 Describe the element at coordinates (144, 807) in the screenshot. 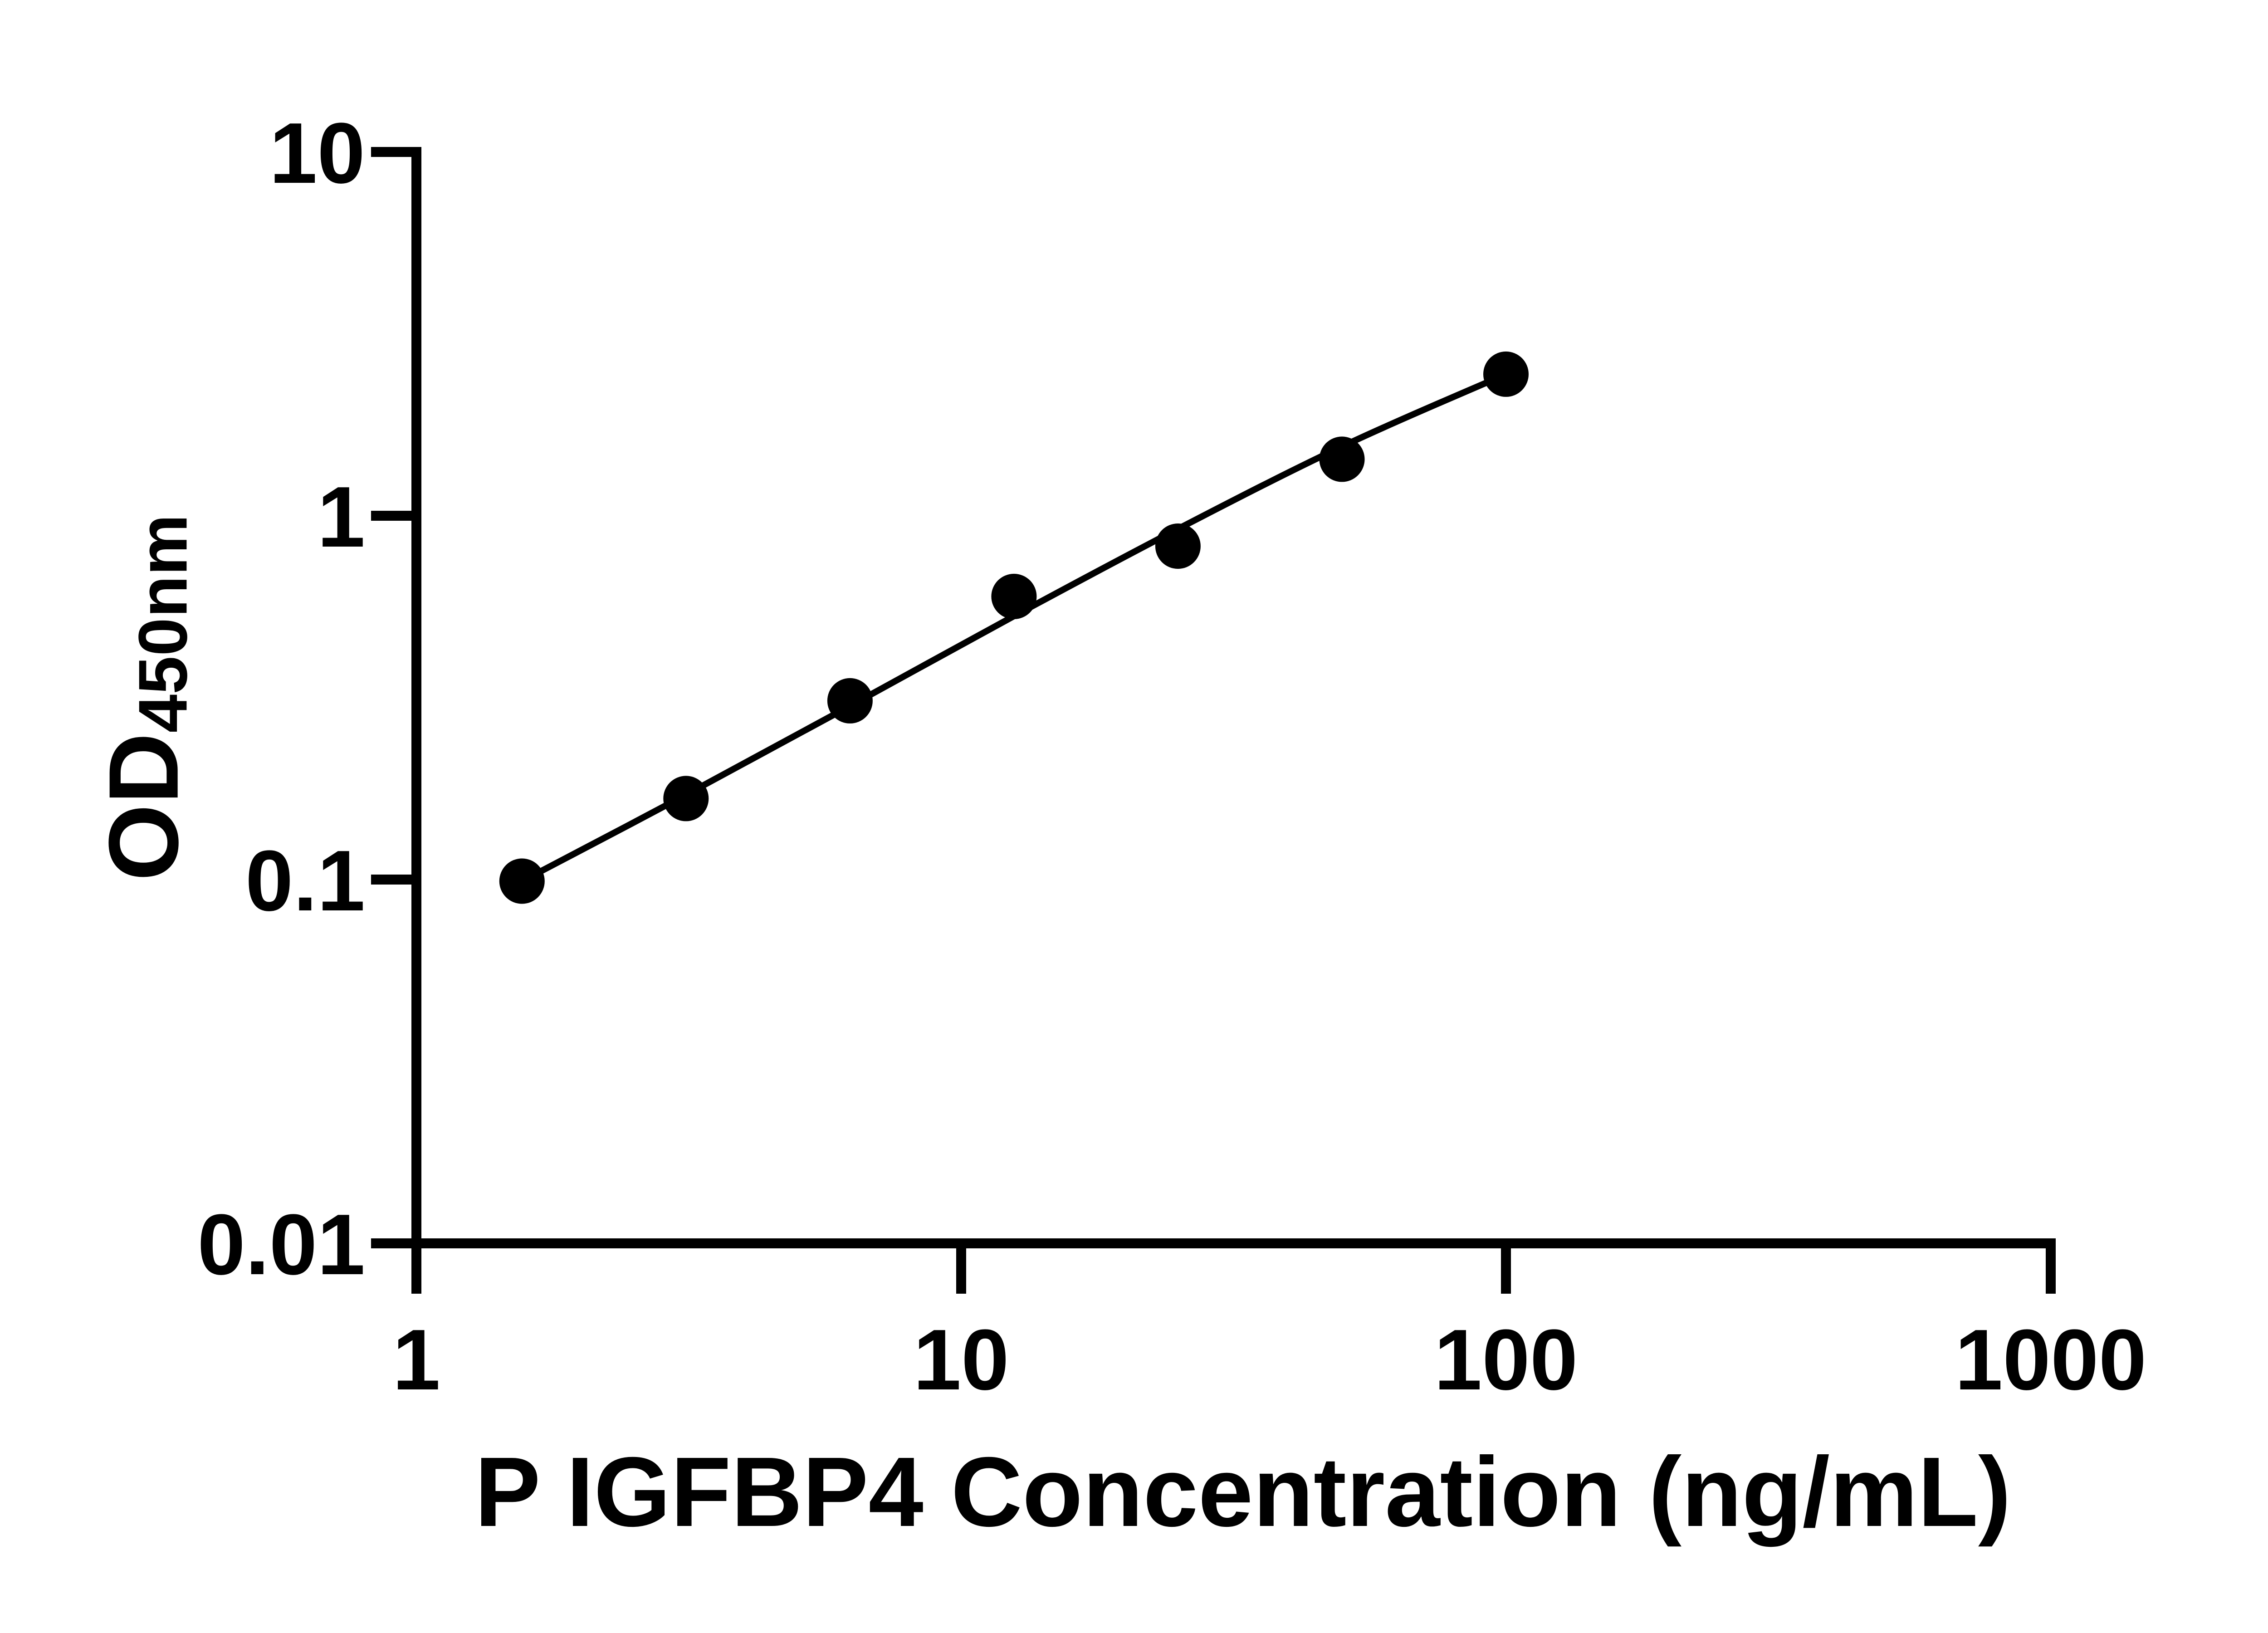

I see `y-axis-title-main: OD` at that location.